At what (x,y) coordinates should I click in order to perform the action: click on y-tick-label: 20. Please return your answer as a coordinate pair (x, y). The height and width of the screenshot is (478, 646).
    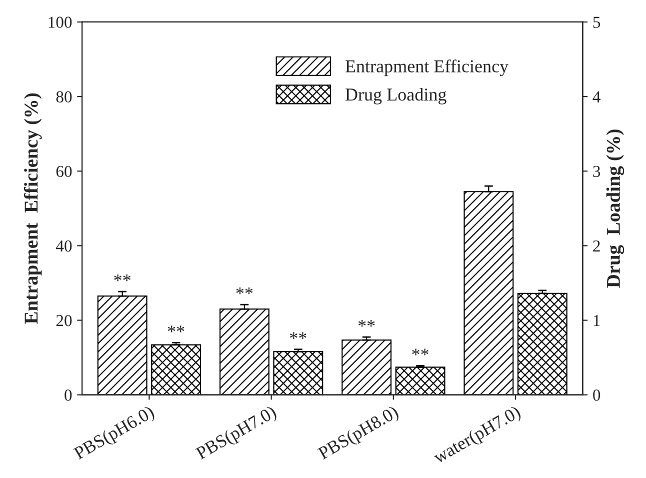
    Looking at the image, I should click on (64, 320).